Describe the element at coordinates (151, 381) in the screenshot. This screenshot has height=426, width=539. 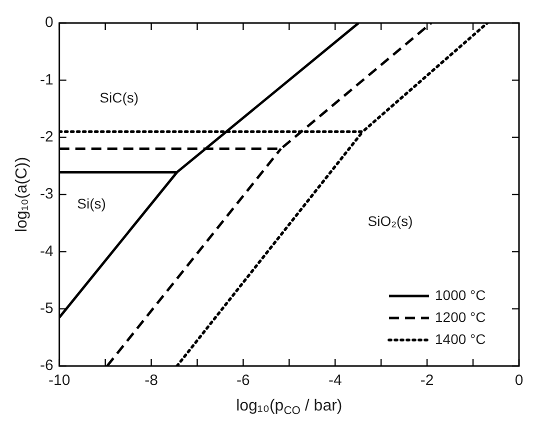
I see `x-tick-label: -8` at that location.